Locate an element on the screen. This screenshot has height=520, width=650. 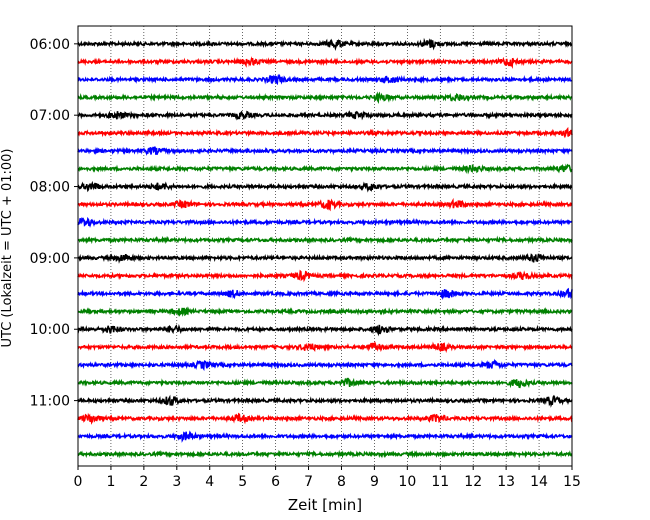
x-tick-label: 3 is located at coordinates (176, 482).